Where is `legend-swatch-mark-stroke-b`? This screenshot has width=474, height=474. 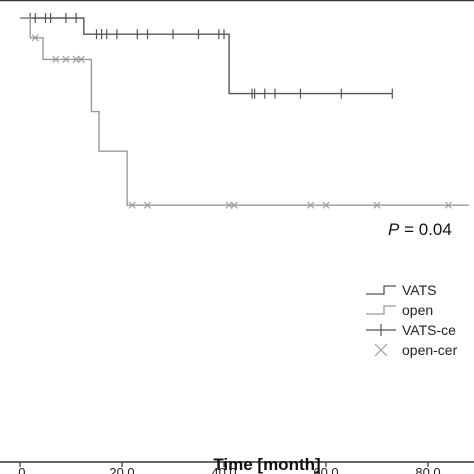 legend-swatch-mark-stroke-b is located at coordinates (381, 350).